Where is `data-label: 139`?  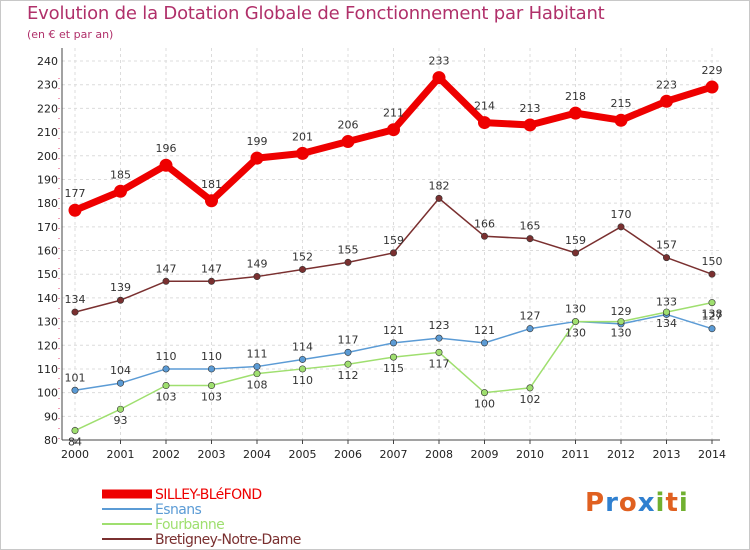
data-label: 139 is located at coordinates (120, 287).